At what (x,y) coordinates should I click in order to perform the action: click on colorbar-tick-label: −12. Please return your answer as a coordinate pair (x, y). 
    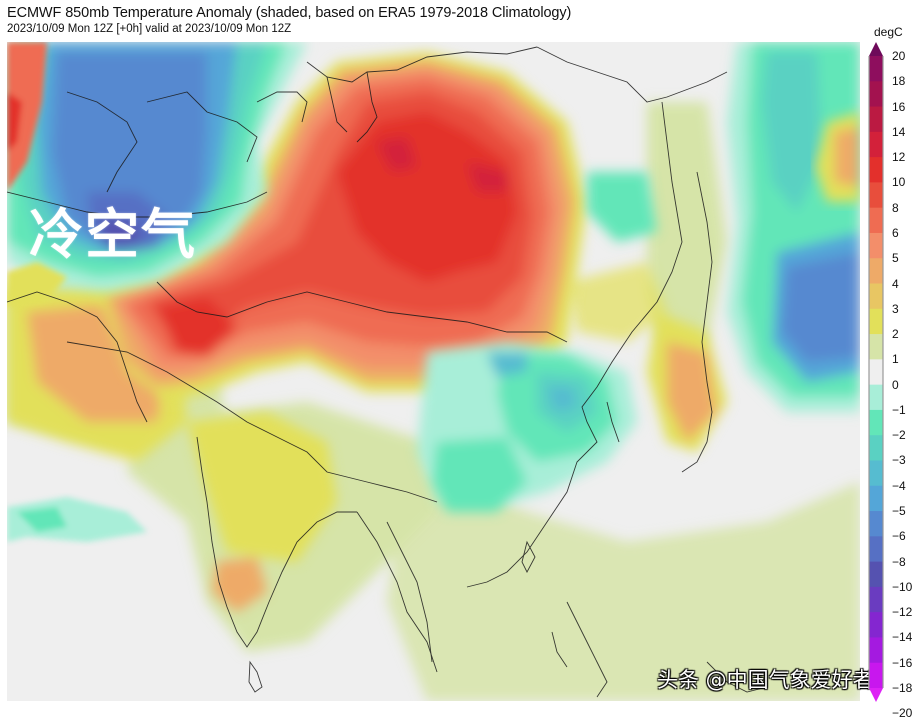
    Looking at the image, I should click on (902, 612).